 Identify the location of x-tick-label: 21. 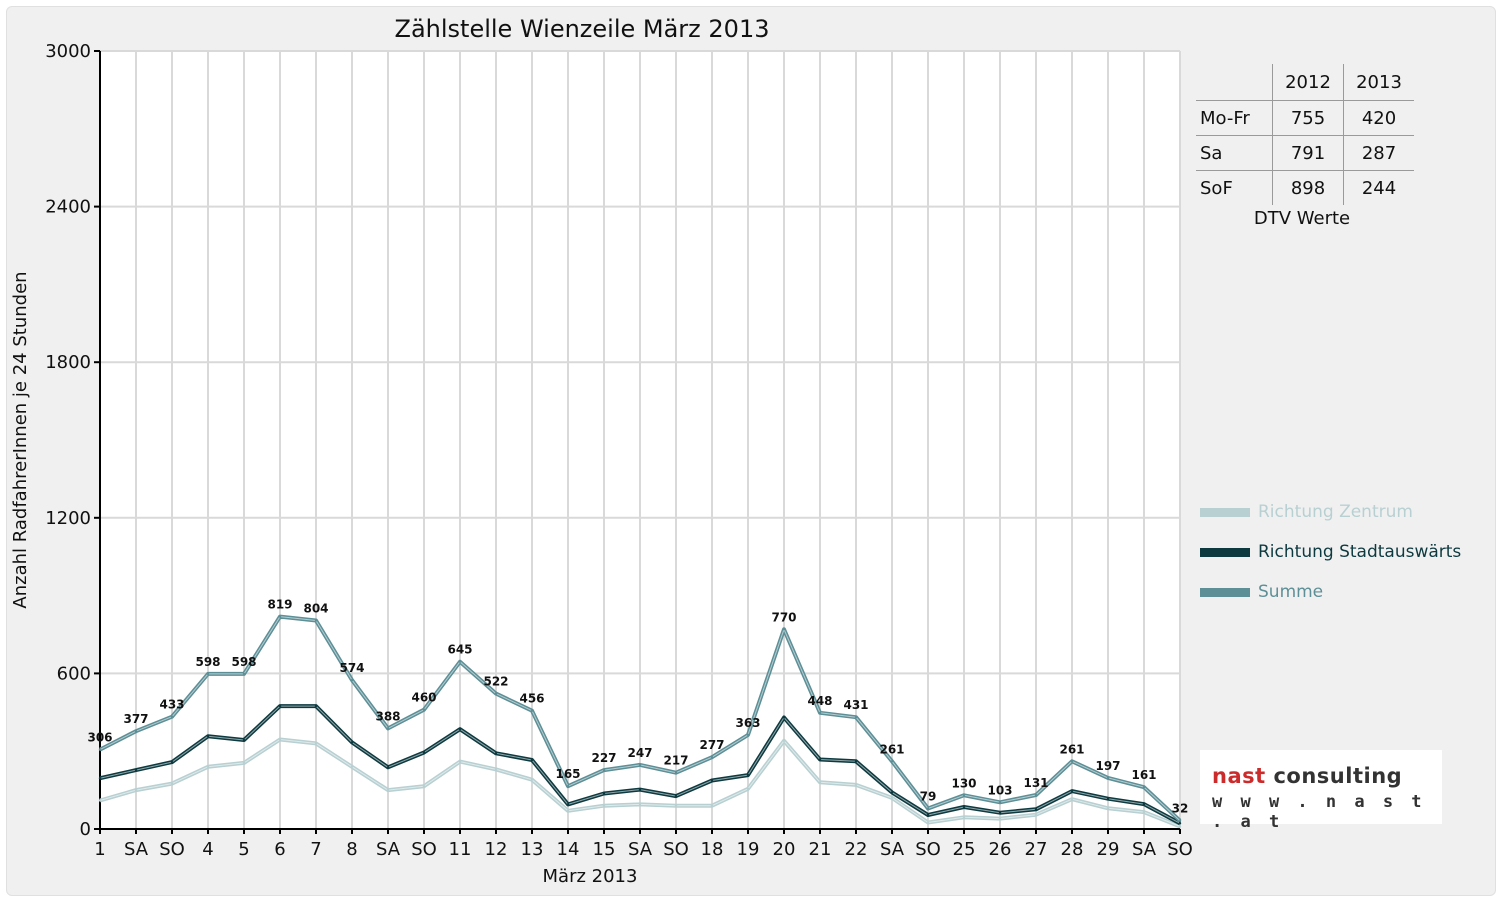
(820, 849).